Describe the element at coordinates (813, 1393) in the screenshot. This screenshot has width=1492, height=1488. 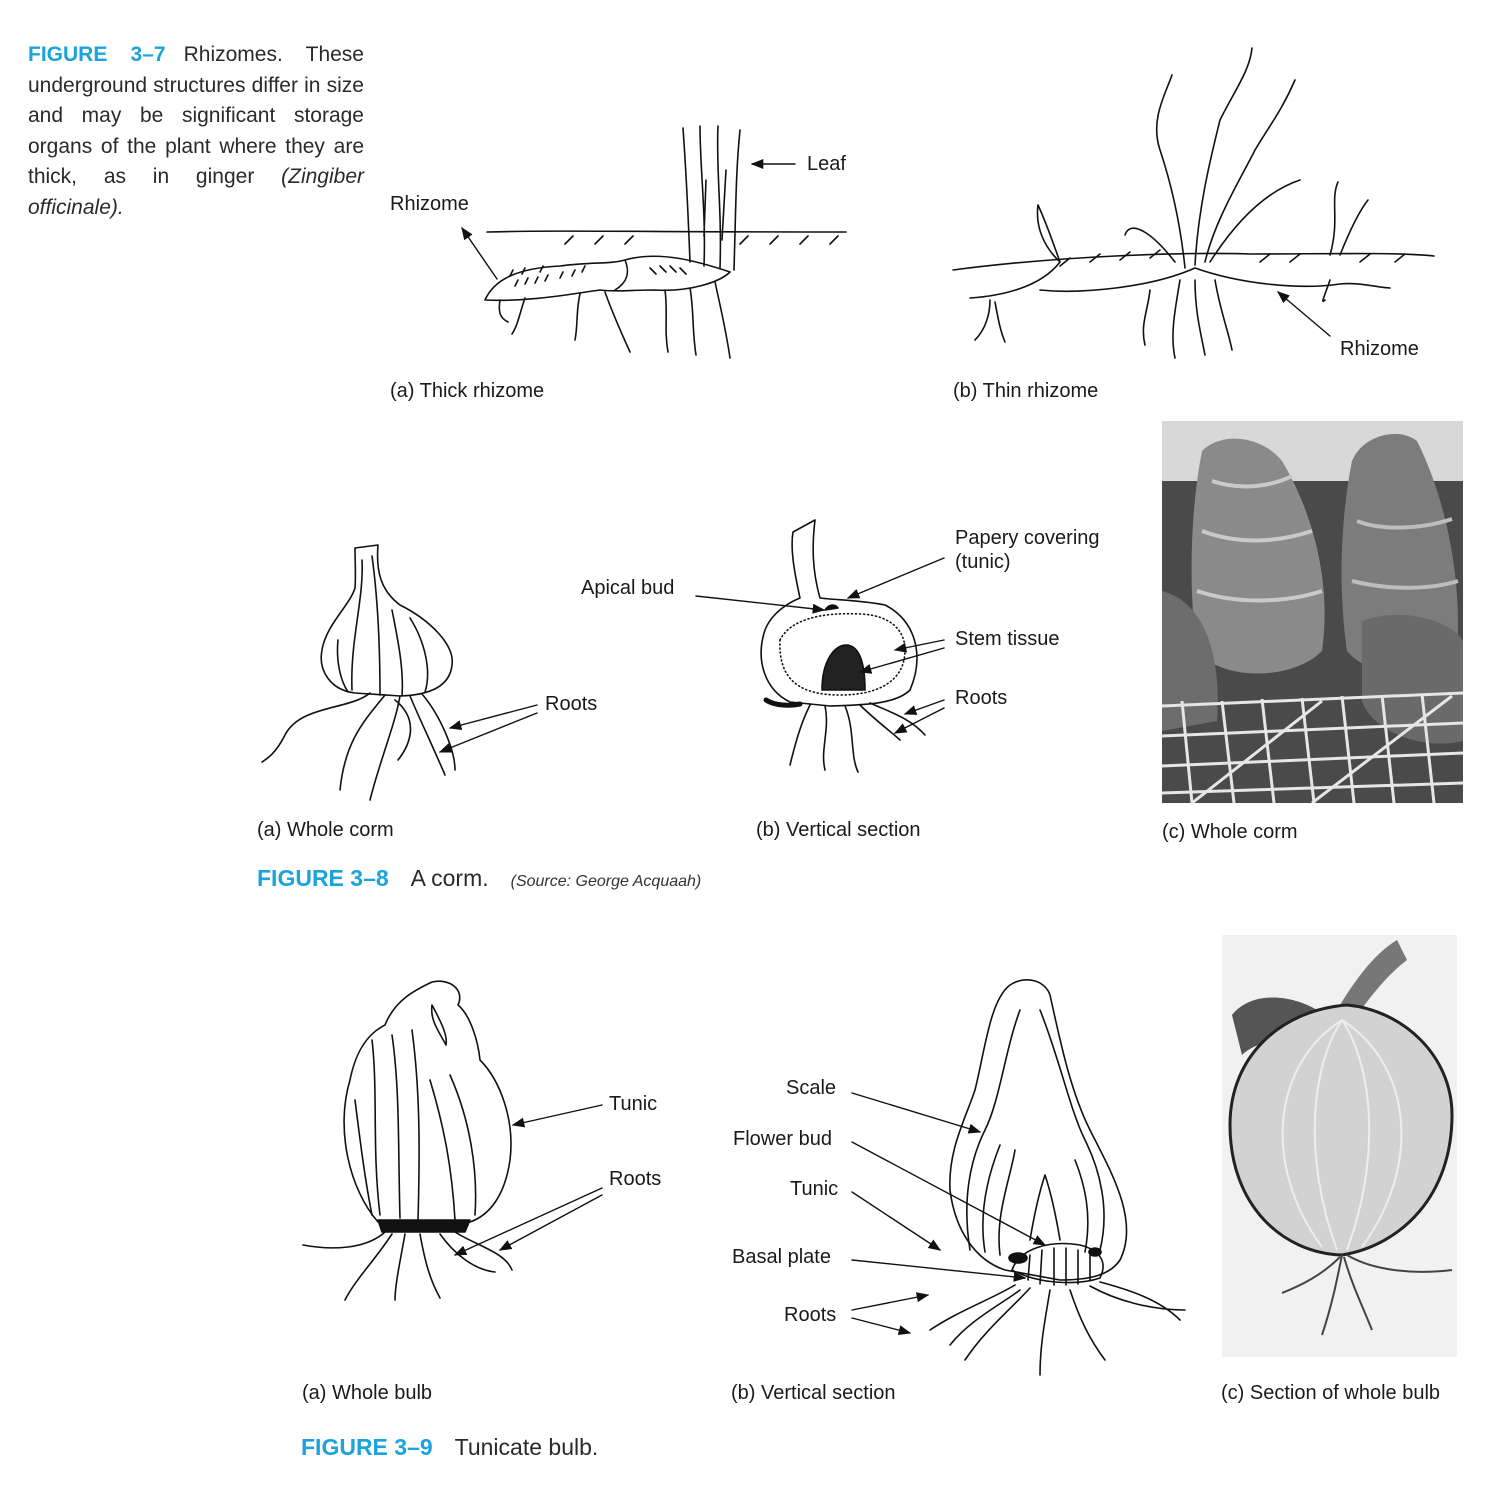
I see `panel-bulb-vertical-section: (b) Vertical section` at that location.